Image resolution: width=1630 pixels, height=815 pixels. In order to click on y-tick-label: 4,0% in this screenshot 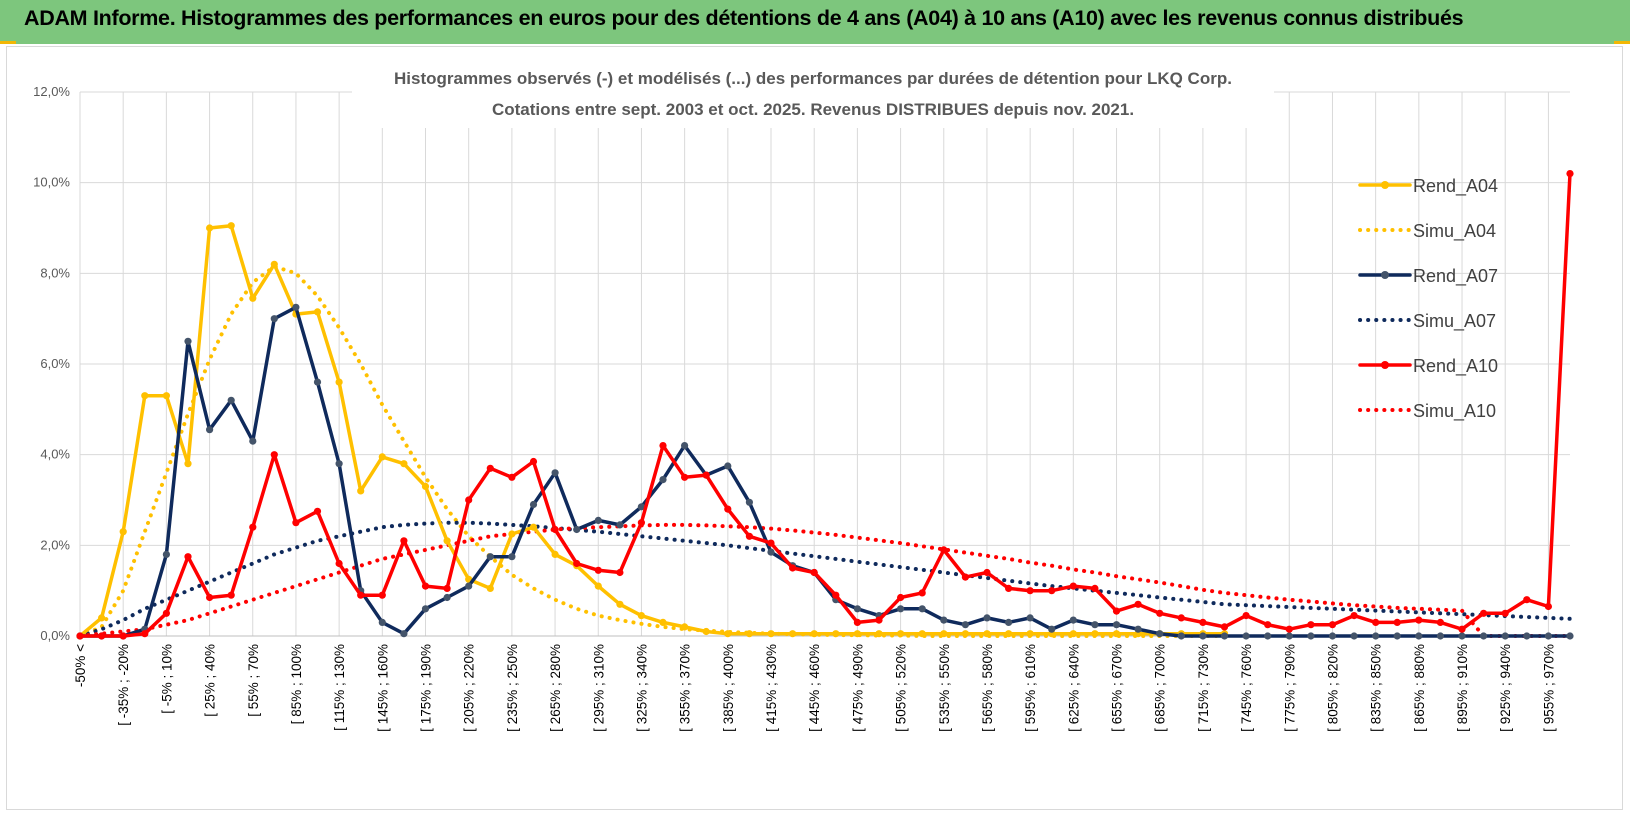, I will do `click(55, 454)`.